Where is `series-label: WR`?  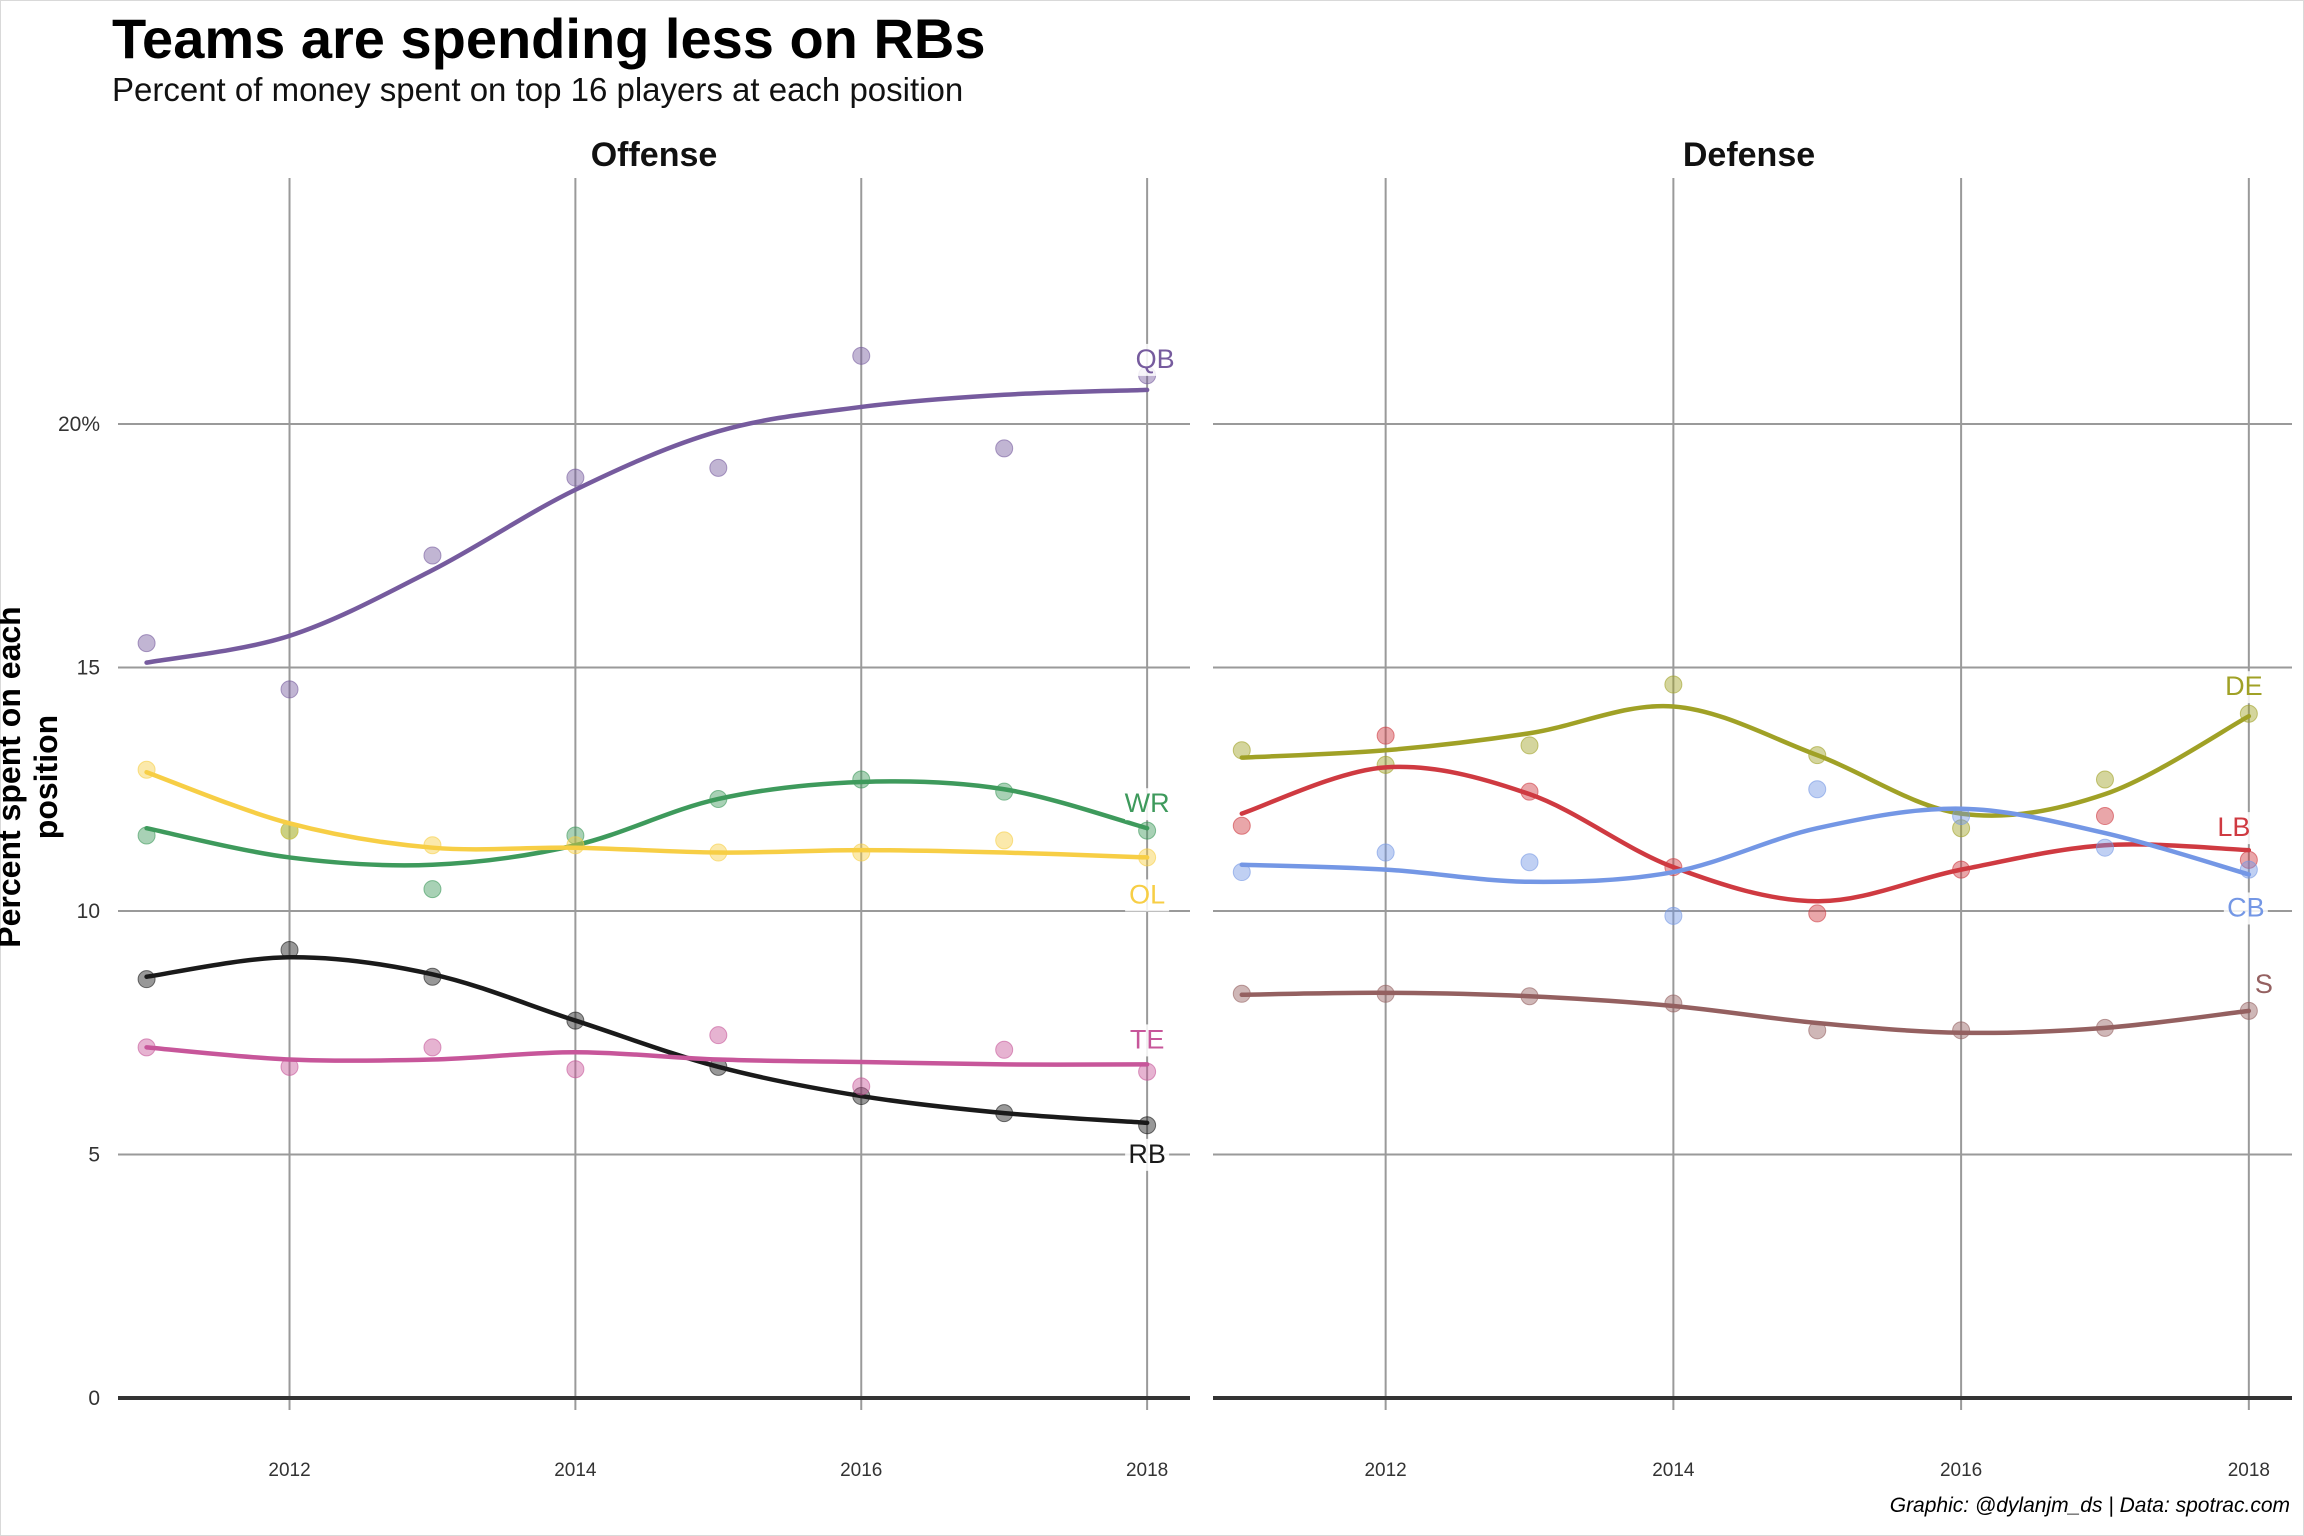
series-label: WR is located at coordinates (1147, 803).